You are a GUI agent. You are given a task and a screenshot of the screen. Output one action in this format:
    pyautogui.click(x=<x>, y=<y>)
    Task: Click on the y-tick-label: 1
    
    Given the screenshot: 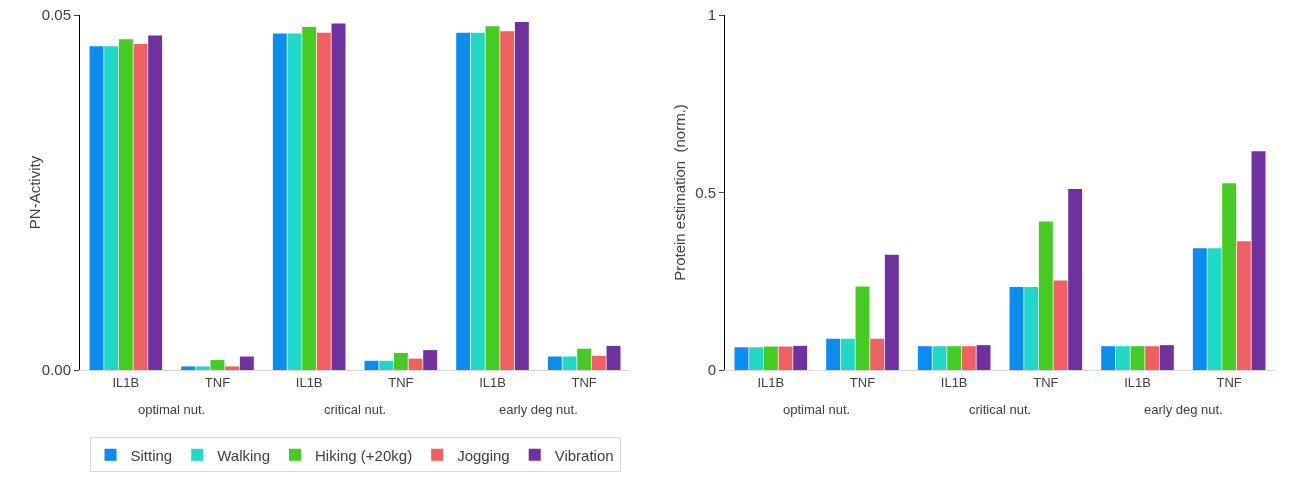 What is the action you would take?
    pyautogui.click(x=711, y=15)
    